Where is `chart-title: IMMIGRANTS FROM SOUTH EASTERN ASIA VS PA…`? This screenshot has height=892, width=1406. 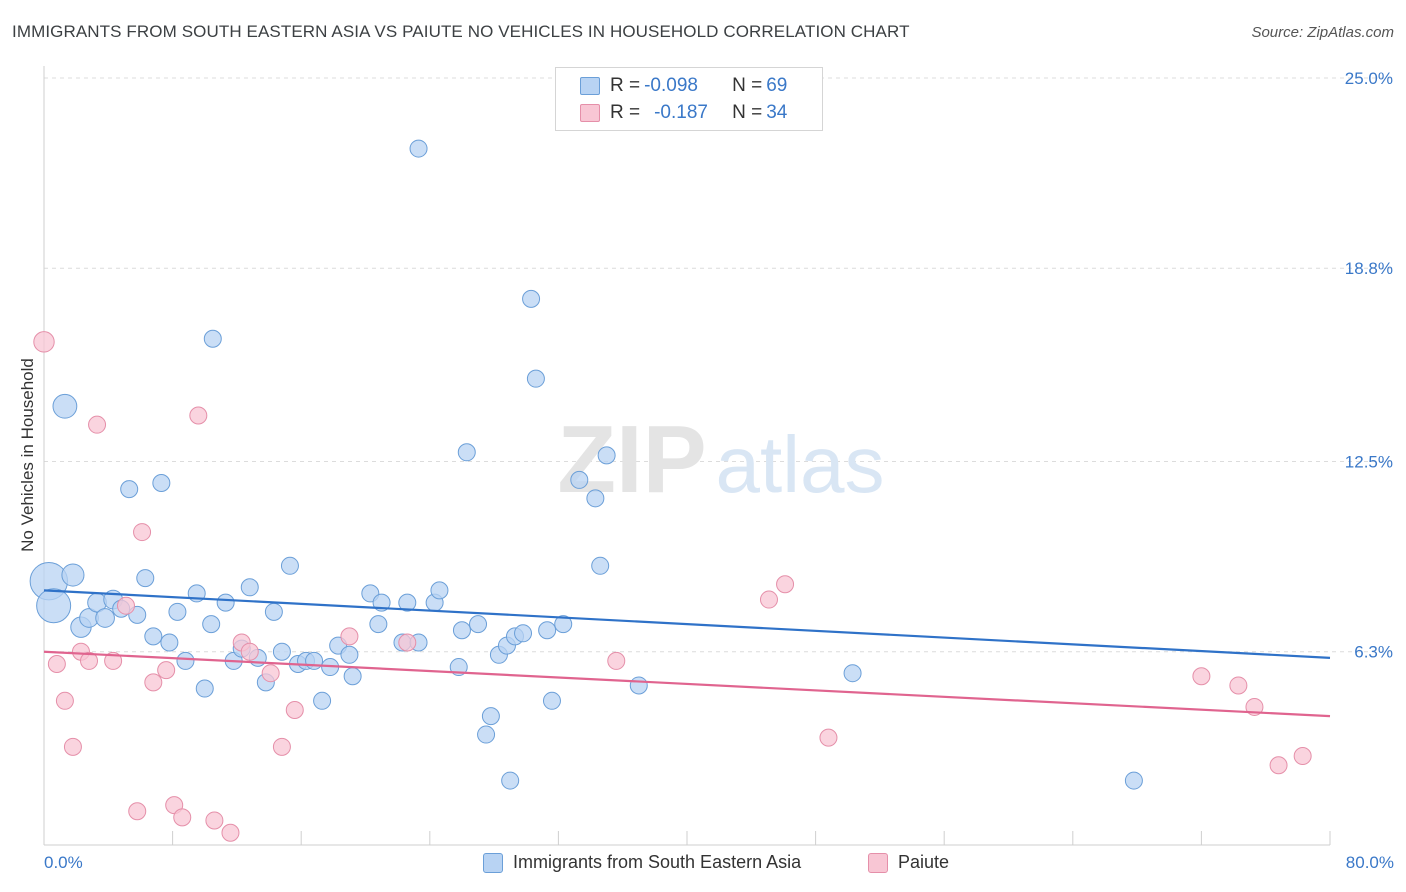
chart-title: IMMIGRANTS FROM SOUTH EASTERN ASIA VS PA… is located at coordinates (461, 31).